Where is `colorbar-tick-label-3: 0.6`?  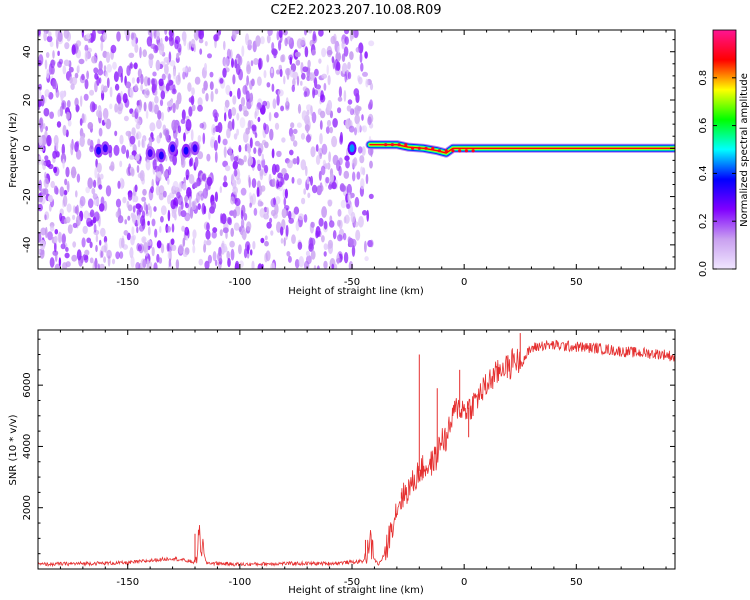 colorbar-tick-label-3: 0.6 is located at coordinates (703, 126).